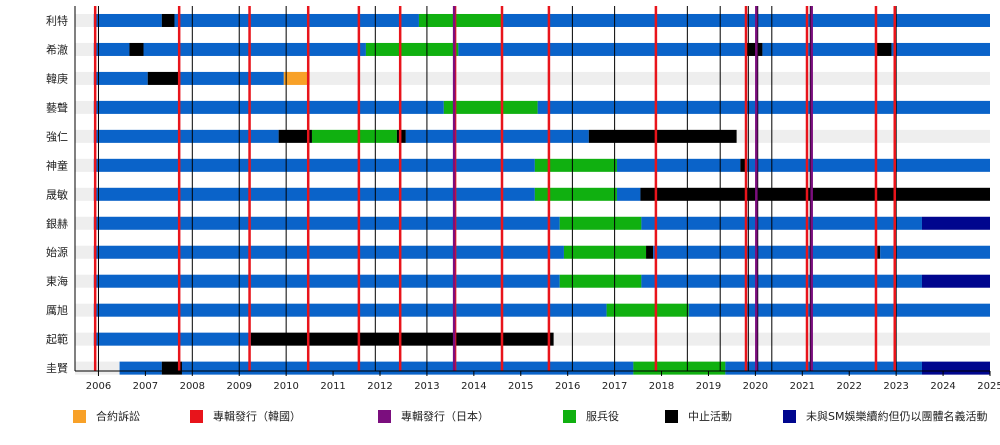 The height and width of the screenshot is (445, 1000). Describe the element at coordinates (57, 252) in the screenshot. I see `member-label: 始源` at that location.